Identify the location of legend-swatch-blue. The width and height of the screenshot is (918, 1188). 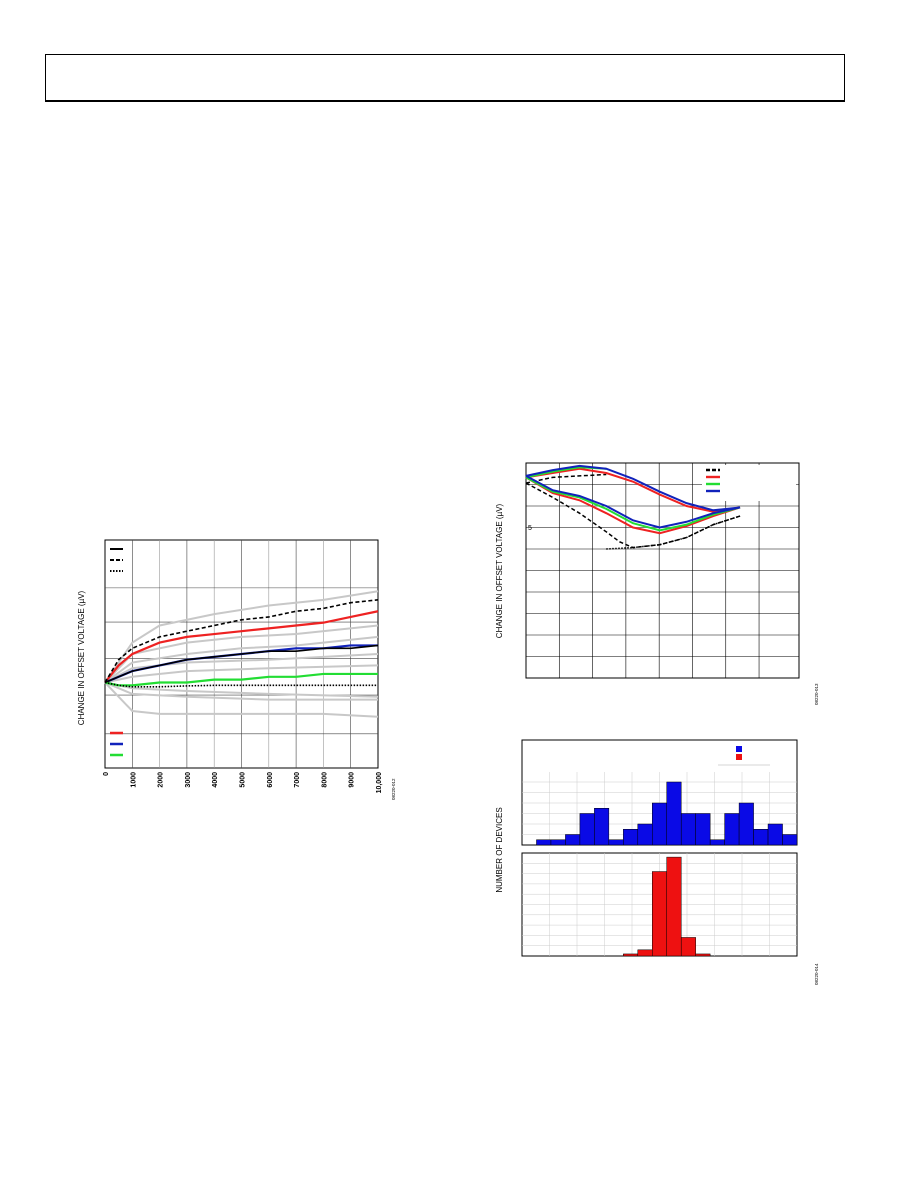
(739, 749).